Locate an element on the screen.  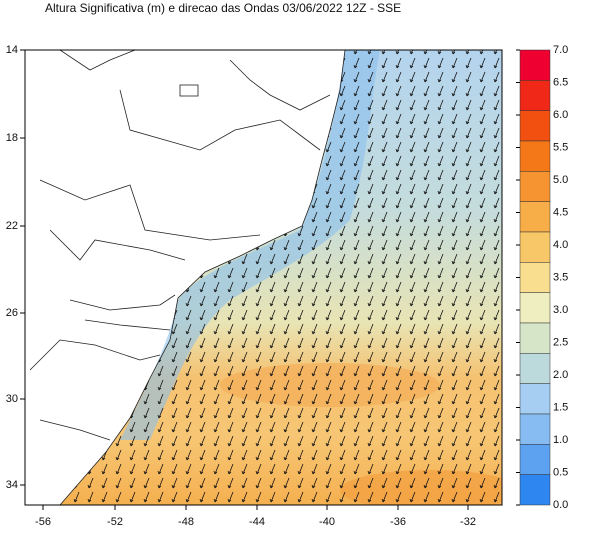
lon-label: -36 is located at coordinates (398, 522).